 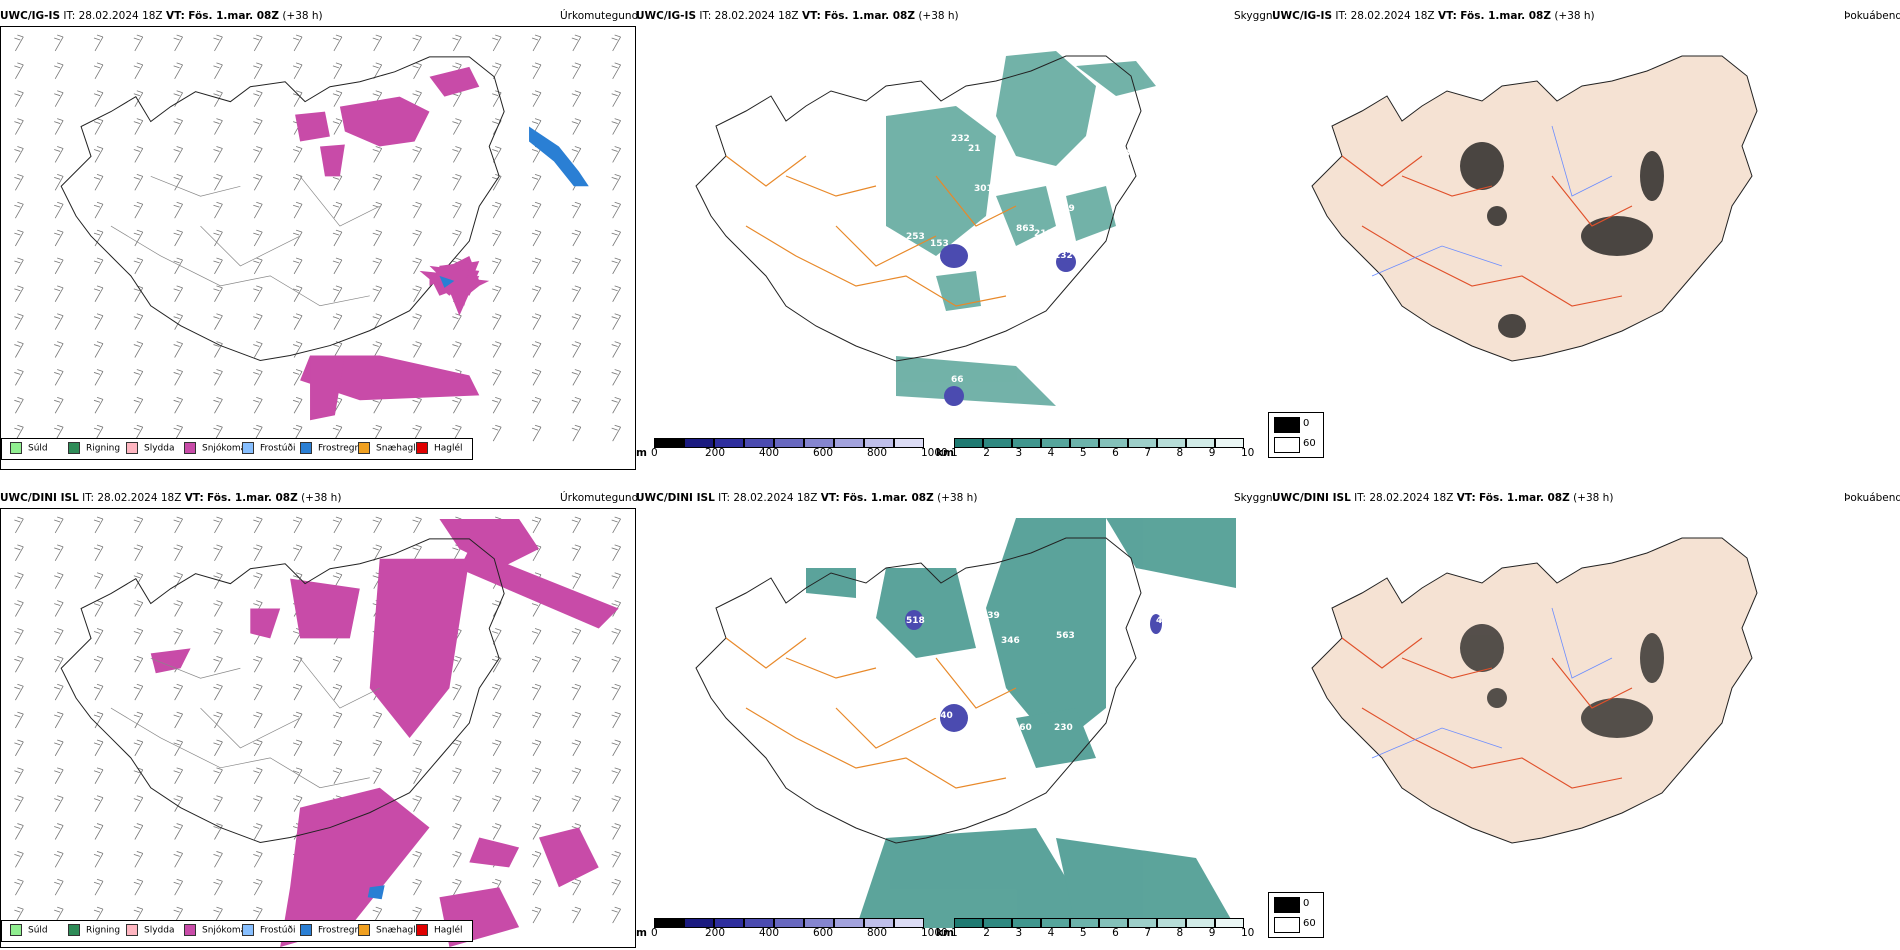 I want to click on precip-legend-item: Snjókoma, so click(x=215, y=930).